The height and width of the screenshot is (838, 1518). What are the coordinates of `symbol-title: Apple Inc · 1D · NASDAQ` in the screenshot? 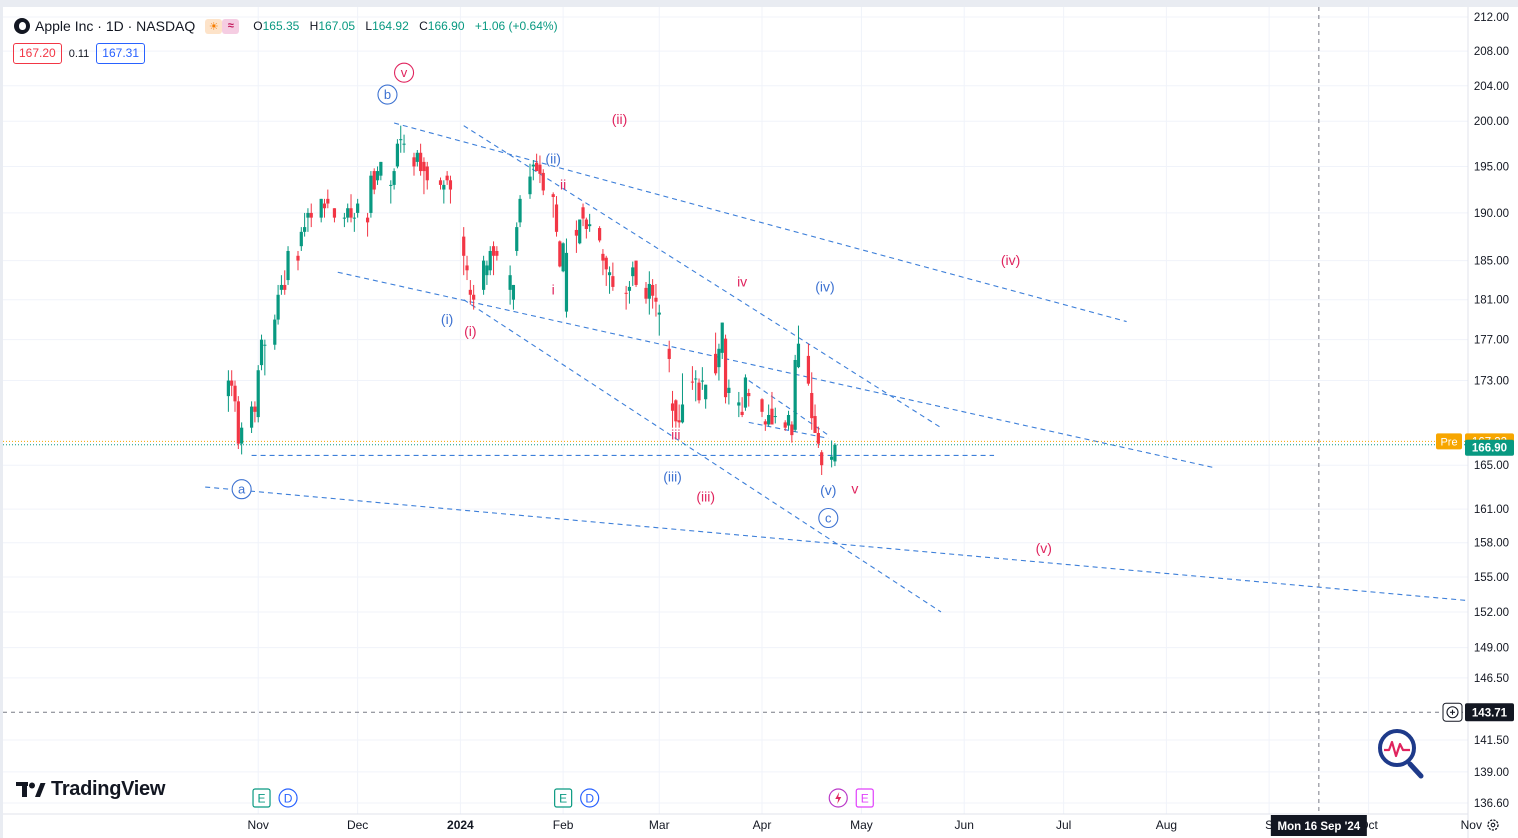 It's located at (115, 26).